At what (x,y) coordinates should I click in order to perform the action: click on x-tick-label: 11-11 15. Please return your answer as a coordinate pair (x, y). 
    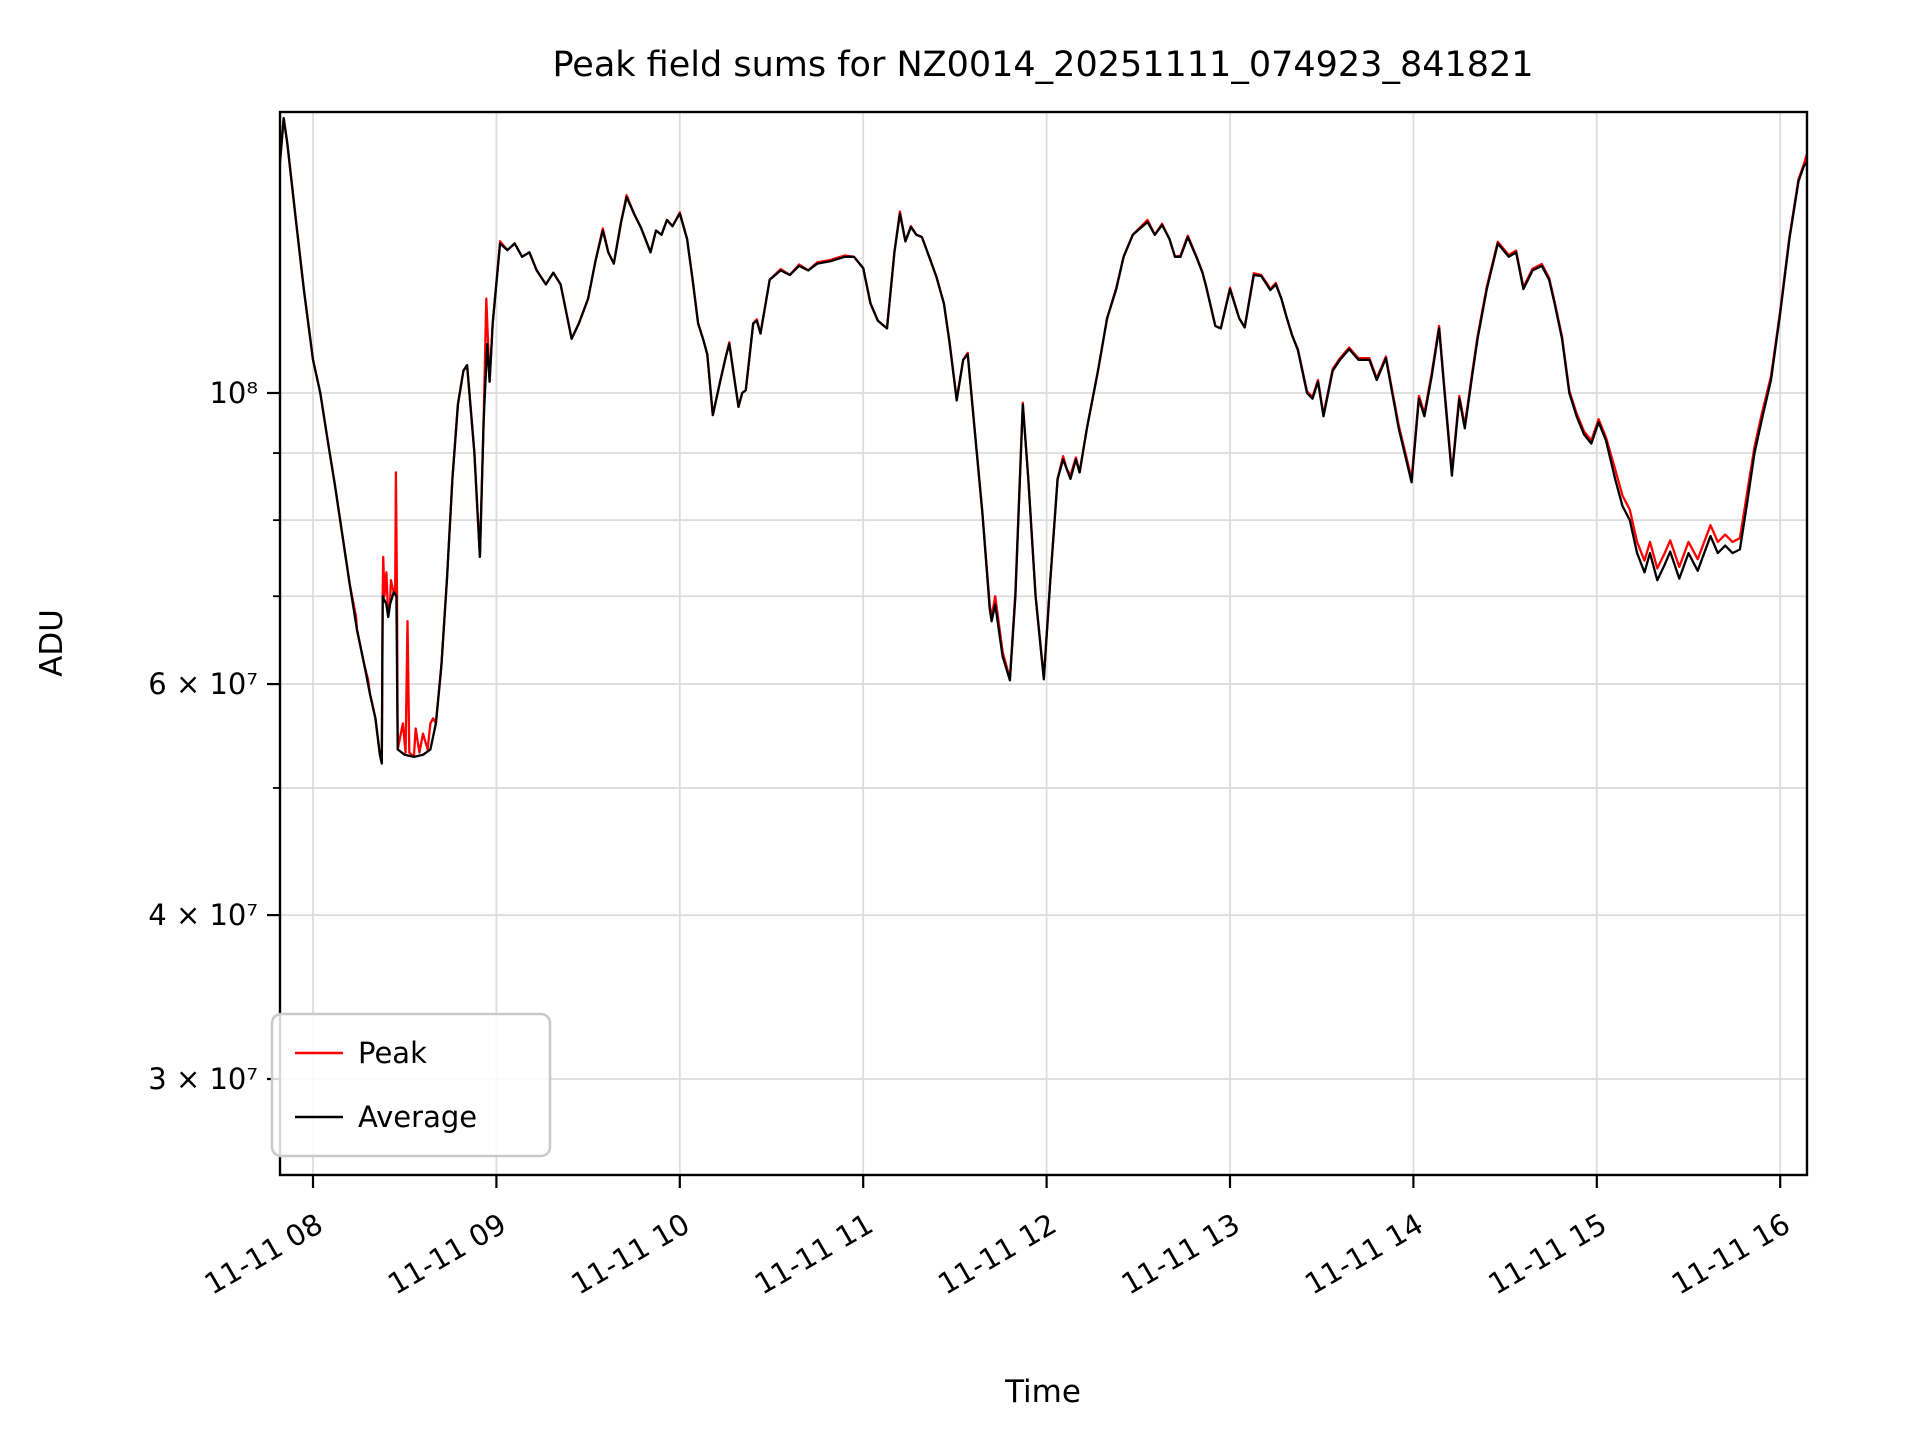
    Looking at the image, I should click on (1547, 1254).